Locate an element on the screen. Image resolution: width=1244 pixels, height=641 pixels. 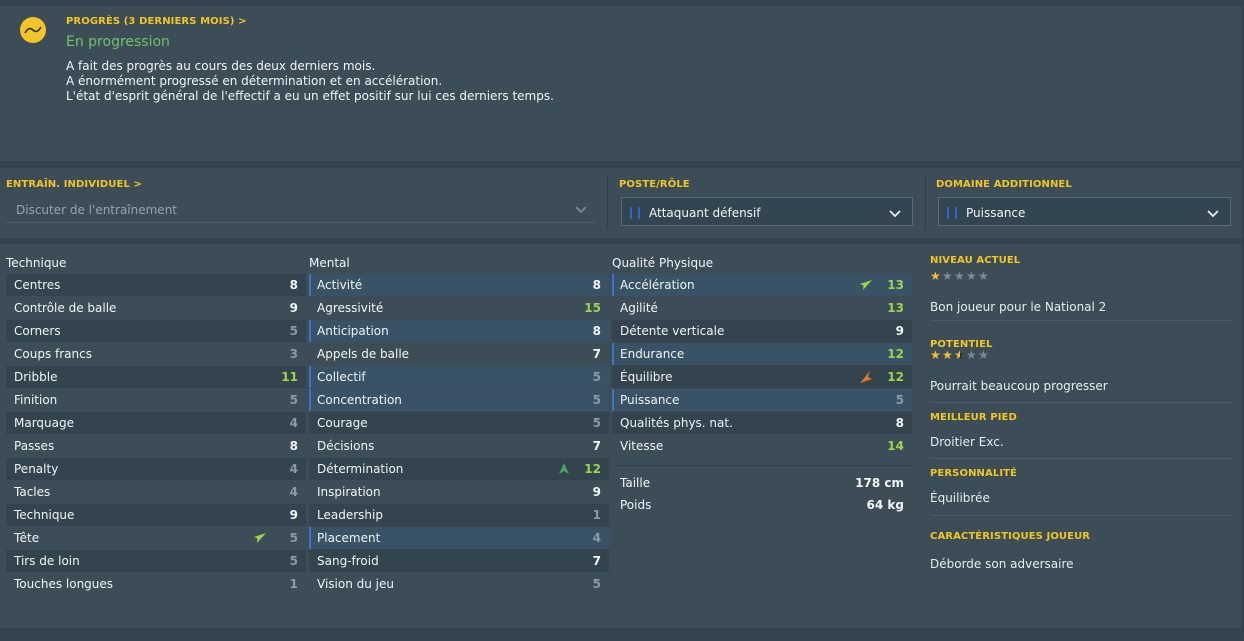
attribute-row: Accélération 13 is located at coordinates (762, 285).